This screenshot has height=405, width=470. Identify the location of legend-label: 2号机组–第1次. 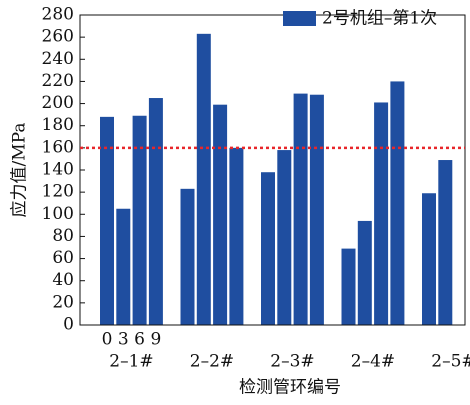
(379, 19).